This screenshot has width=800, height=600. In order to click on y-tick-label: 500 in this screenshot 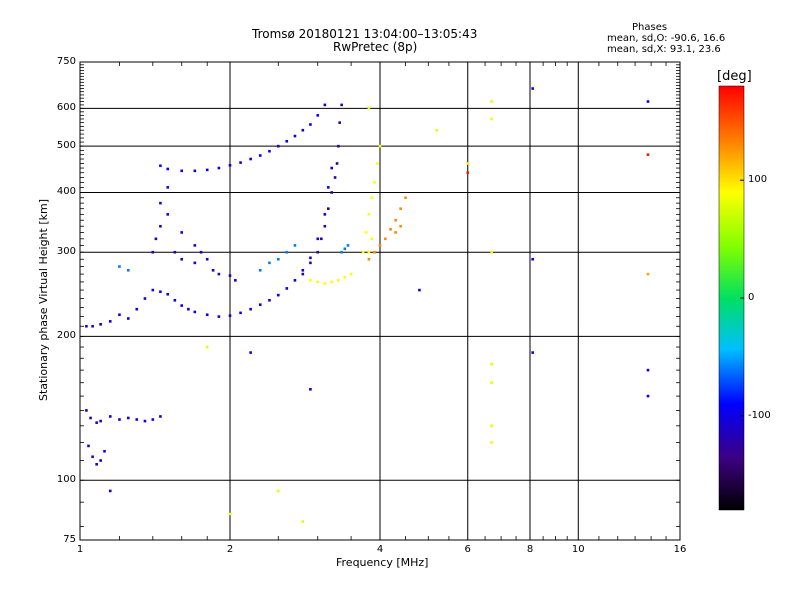, I will do `click(66, 146)`.